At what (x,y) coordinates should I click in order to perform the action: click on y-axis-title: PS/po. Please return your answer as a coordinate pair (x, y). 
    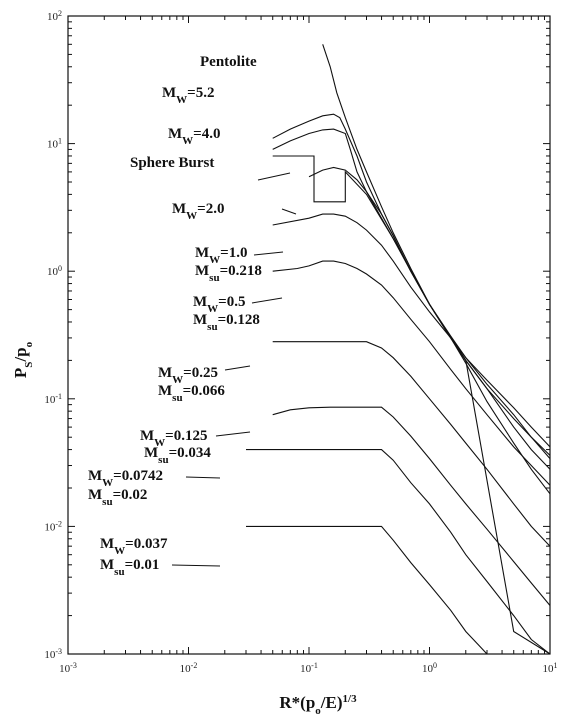
    Looking at the image, I should click on (23, 359).